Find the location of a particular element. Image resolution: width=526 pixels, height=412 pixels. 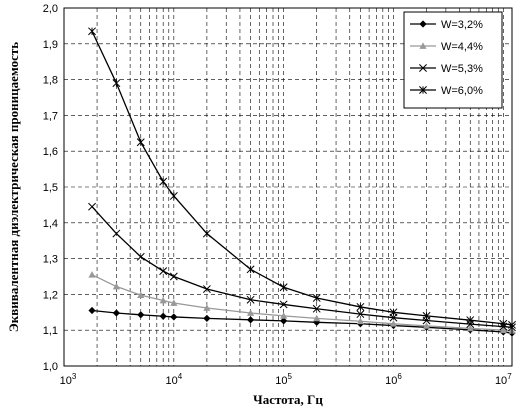

y-tick-label: 1,9 is located at coordinates (50, 45).